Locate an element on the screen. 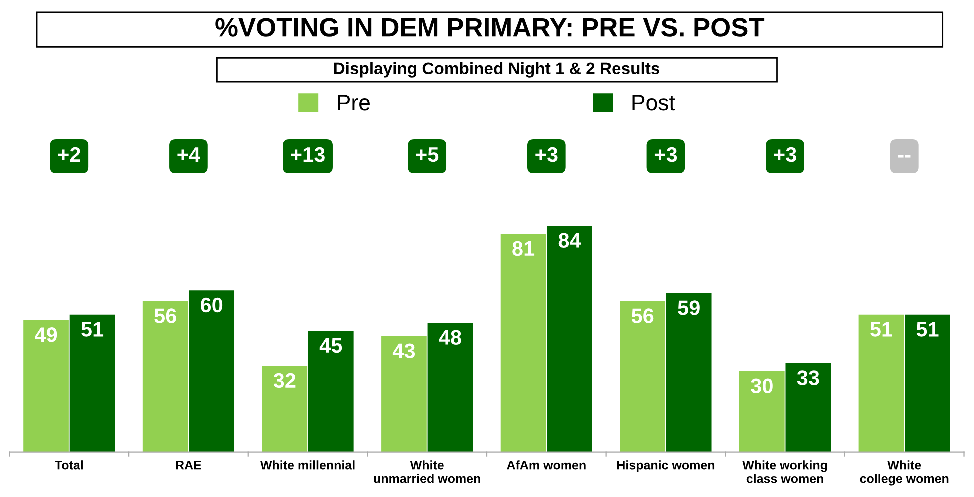 The width and height of the screenshot is (974, 497). data-label: 84 is located at coordinates (570, 240).